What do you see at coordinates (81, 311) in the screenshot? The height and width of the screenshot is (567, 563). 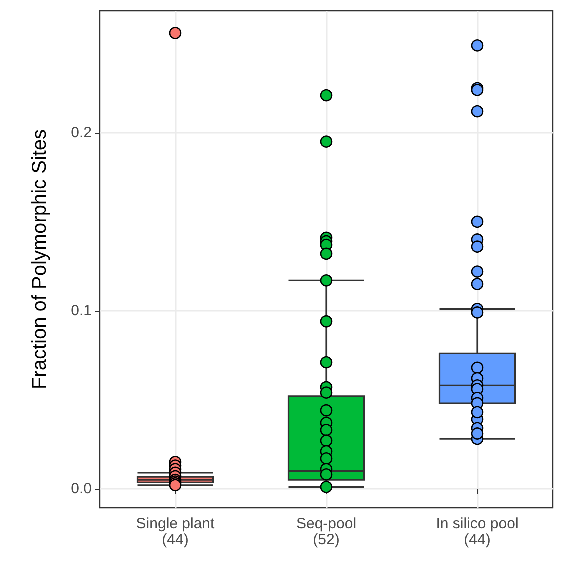 I see `y-tick-label: 0.1` at bounding box center [81, 311].